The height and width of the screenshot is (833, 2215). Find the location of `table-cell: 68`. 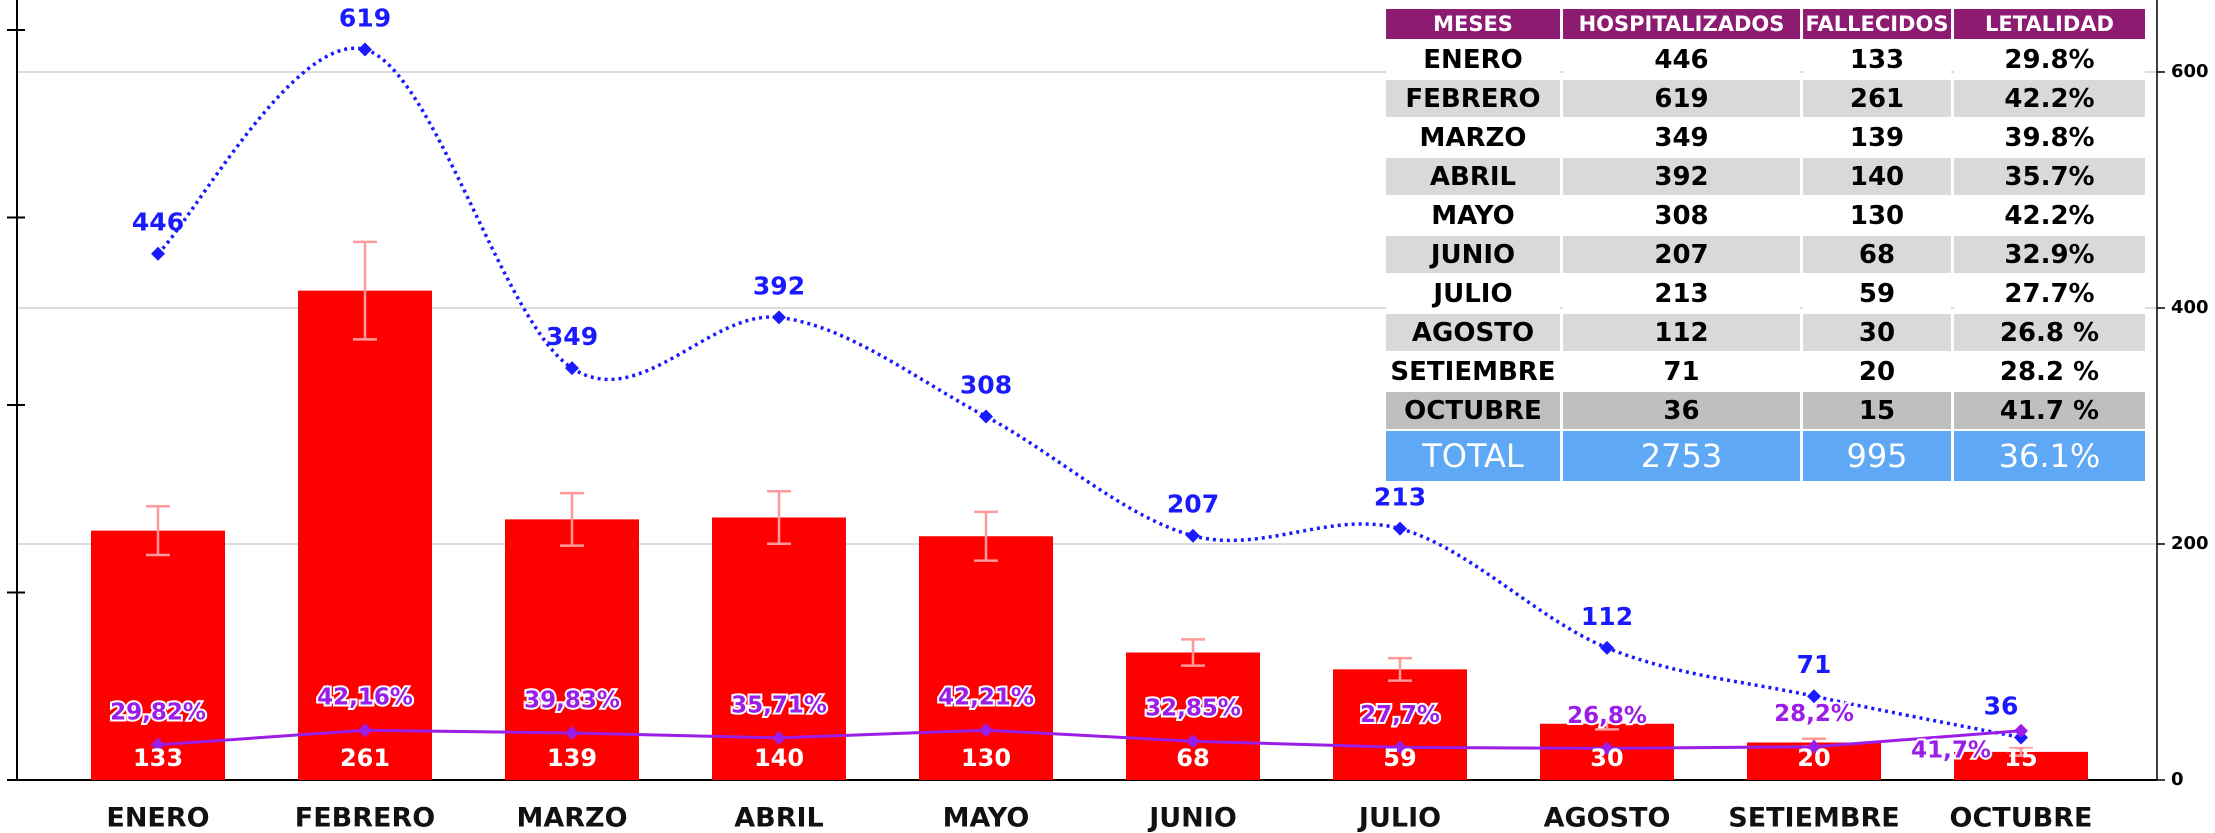

table-cell: 68 is located at coordinates (1877, 254).